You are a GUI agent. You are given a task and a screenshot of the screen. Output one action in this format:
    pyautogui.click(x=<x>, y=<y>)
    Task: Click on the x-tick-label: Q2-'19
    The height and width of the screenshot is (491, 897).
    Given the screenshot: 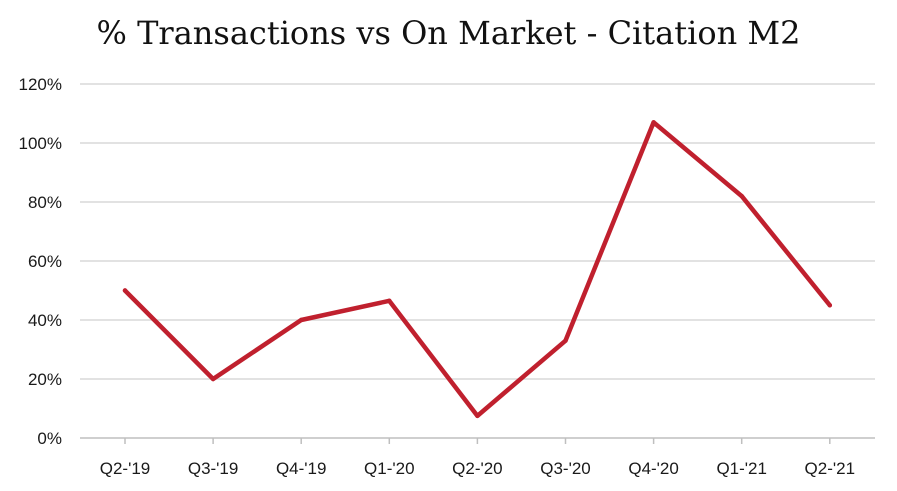 What is the action you would take?
    pyautogui.click(x=125, y=468)
    